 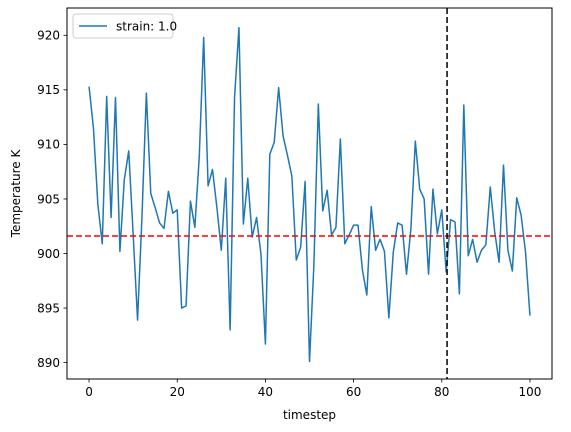 What do you see at coordinates (48, 36) in the screenshot?
I see `y-tick-label: 920` at bounding box center [48, 36].